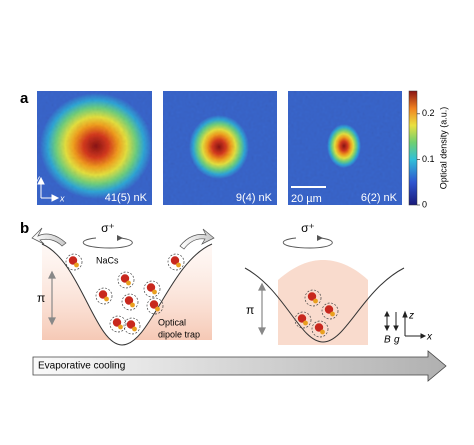 The width and height of the screenshot is (474, 445). Describe the element at coordinates (411, 316) in the screenshot. I see `axis-label: z` at that location.